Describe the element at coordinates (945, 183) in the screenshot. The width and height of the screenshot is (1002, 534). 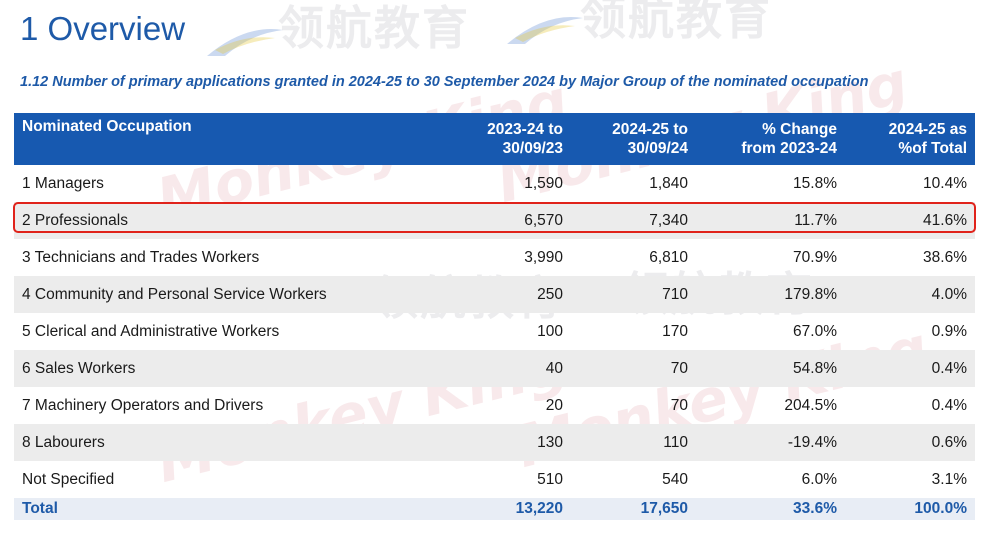
I see `value-cell: 10.4%` at that location.